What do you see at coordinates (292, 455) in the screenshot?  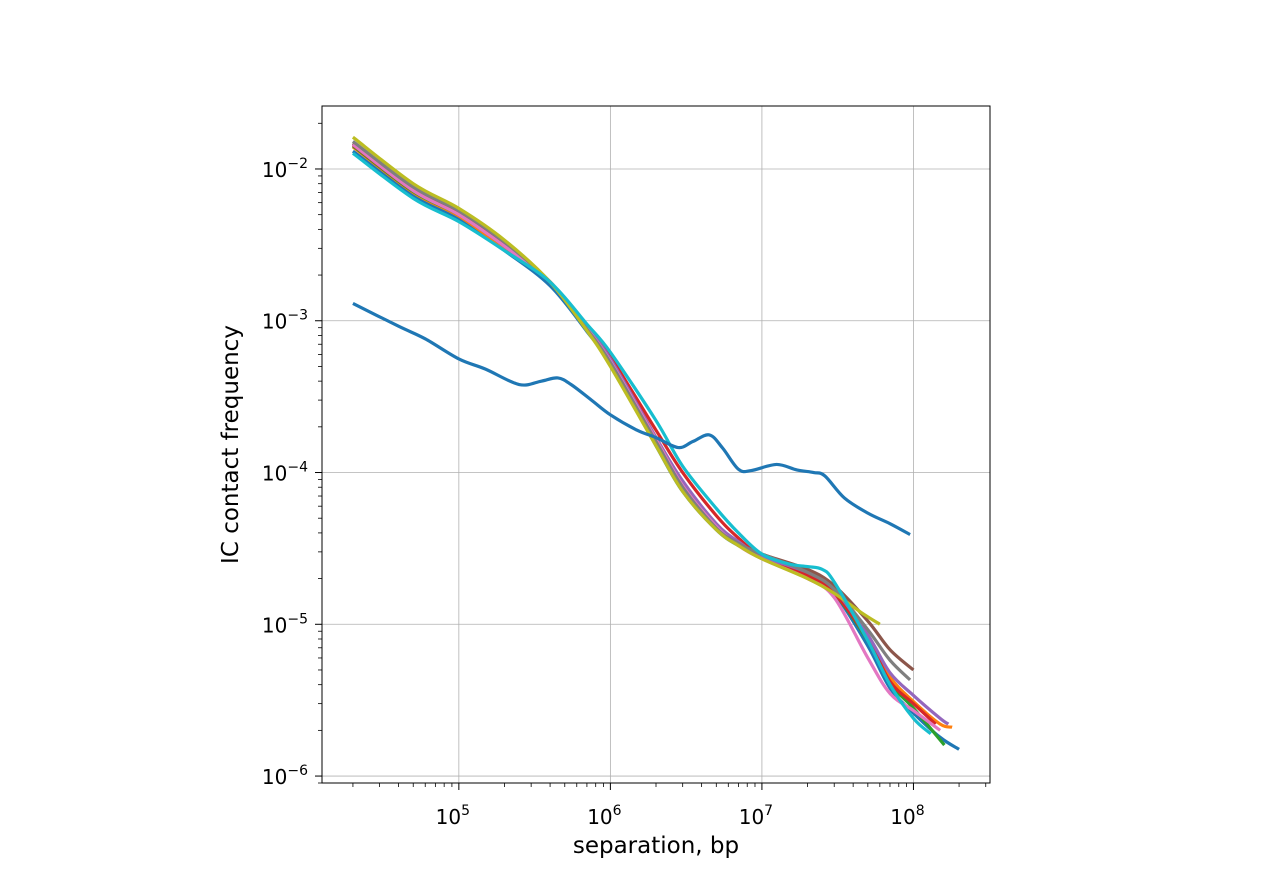 I see `y-axis-ticks: 10−610−510−410−310−2` at bounding box center [292, 455].